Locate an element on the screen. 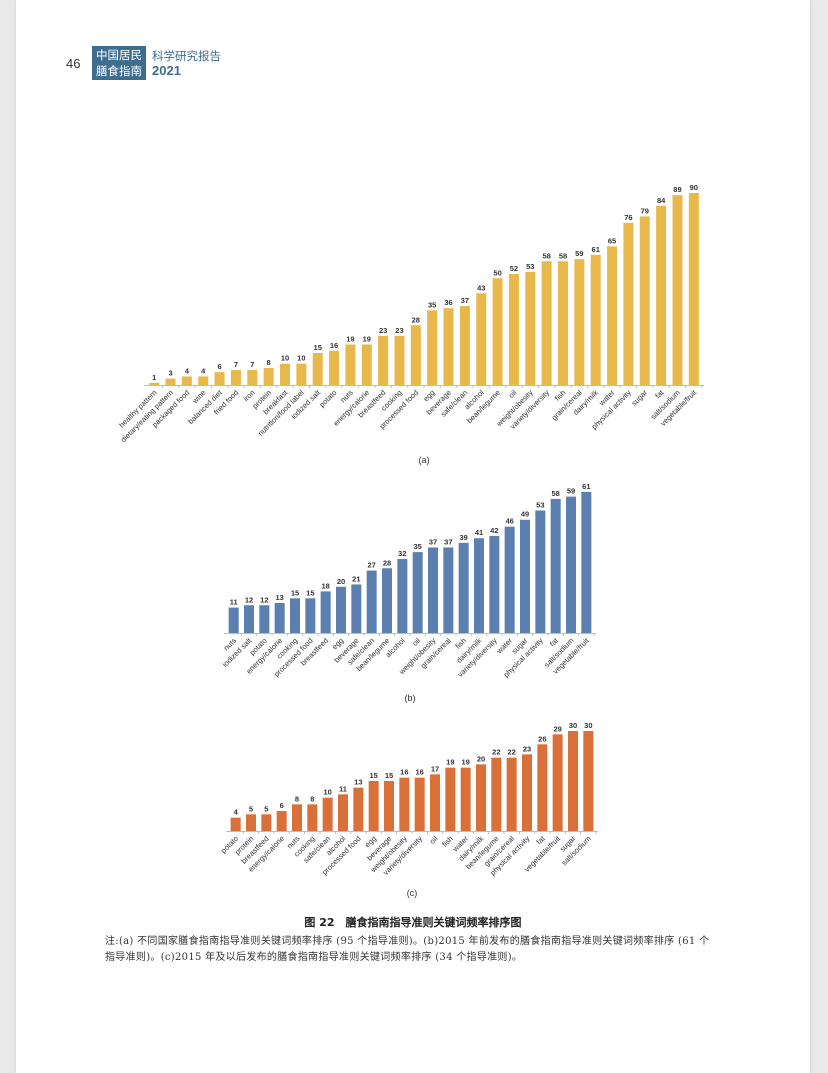 This screenshot has height=1073, width=828. guideline-logo: 中国居民 膳食指南 is located at coordinates (119, 63).